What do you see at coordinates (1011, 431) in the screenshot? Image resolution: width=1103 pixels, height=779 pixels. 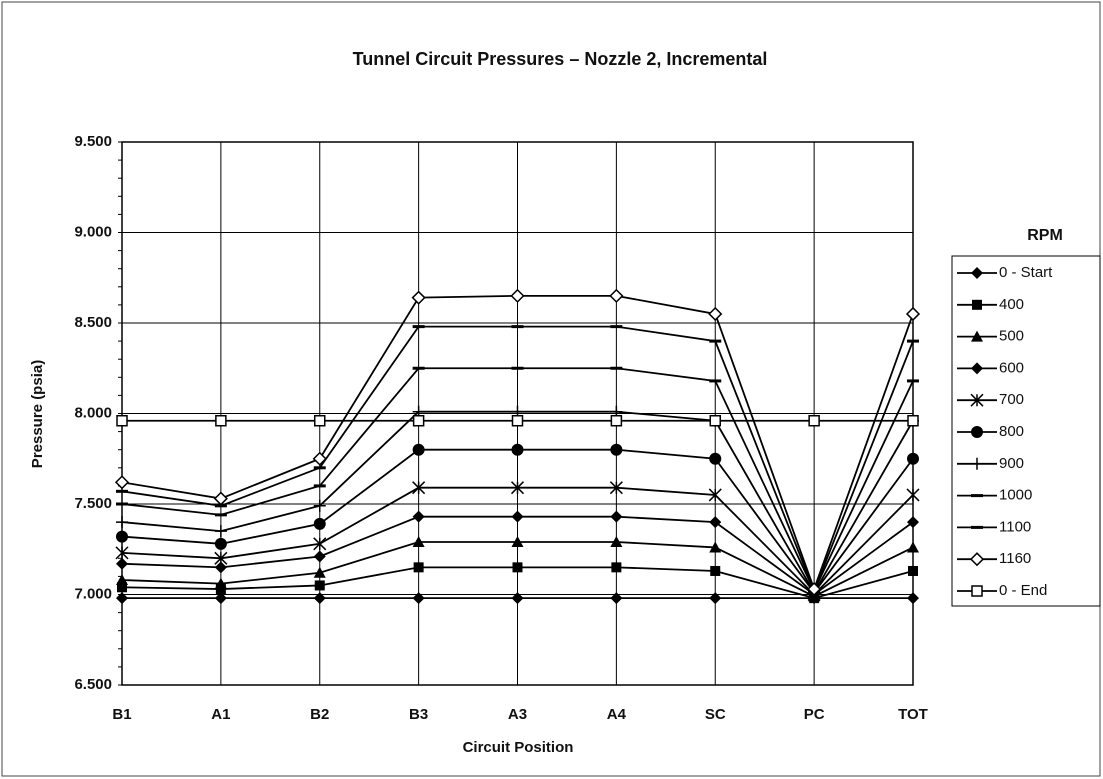 I see `legend-label: 800` at bounding box center [1011, 431].